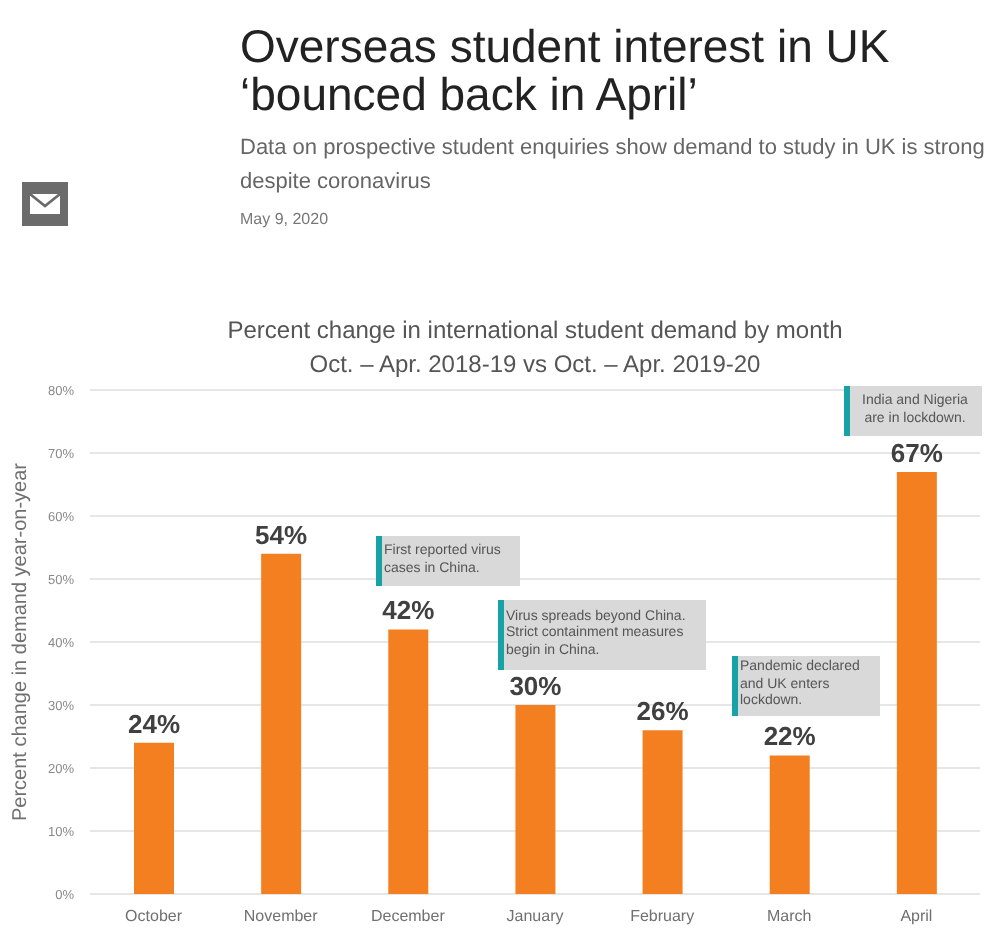  I want to click on x-tick-label: April, so click(916, 916).